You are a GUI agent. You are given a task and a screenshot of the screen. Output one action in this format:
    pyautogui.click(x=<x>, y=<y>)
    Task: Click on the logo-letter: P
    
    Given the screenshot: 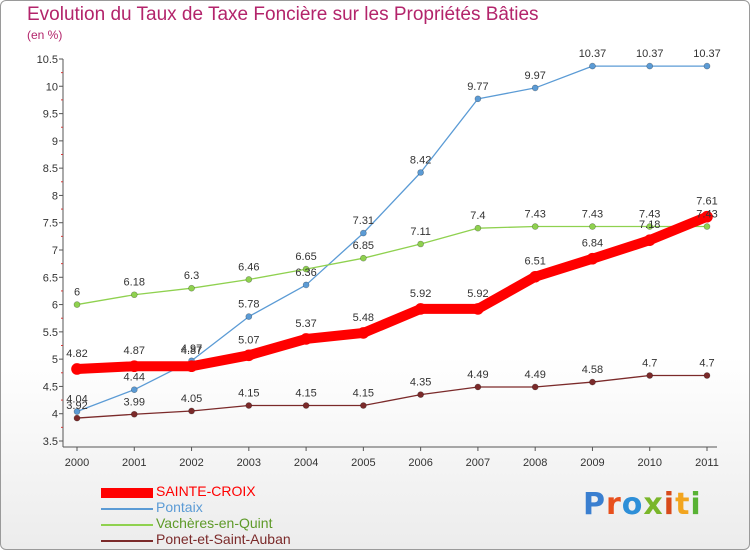 What is the action you would take?
    pyautogui.click(x=594, y=504)
    